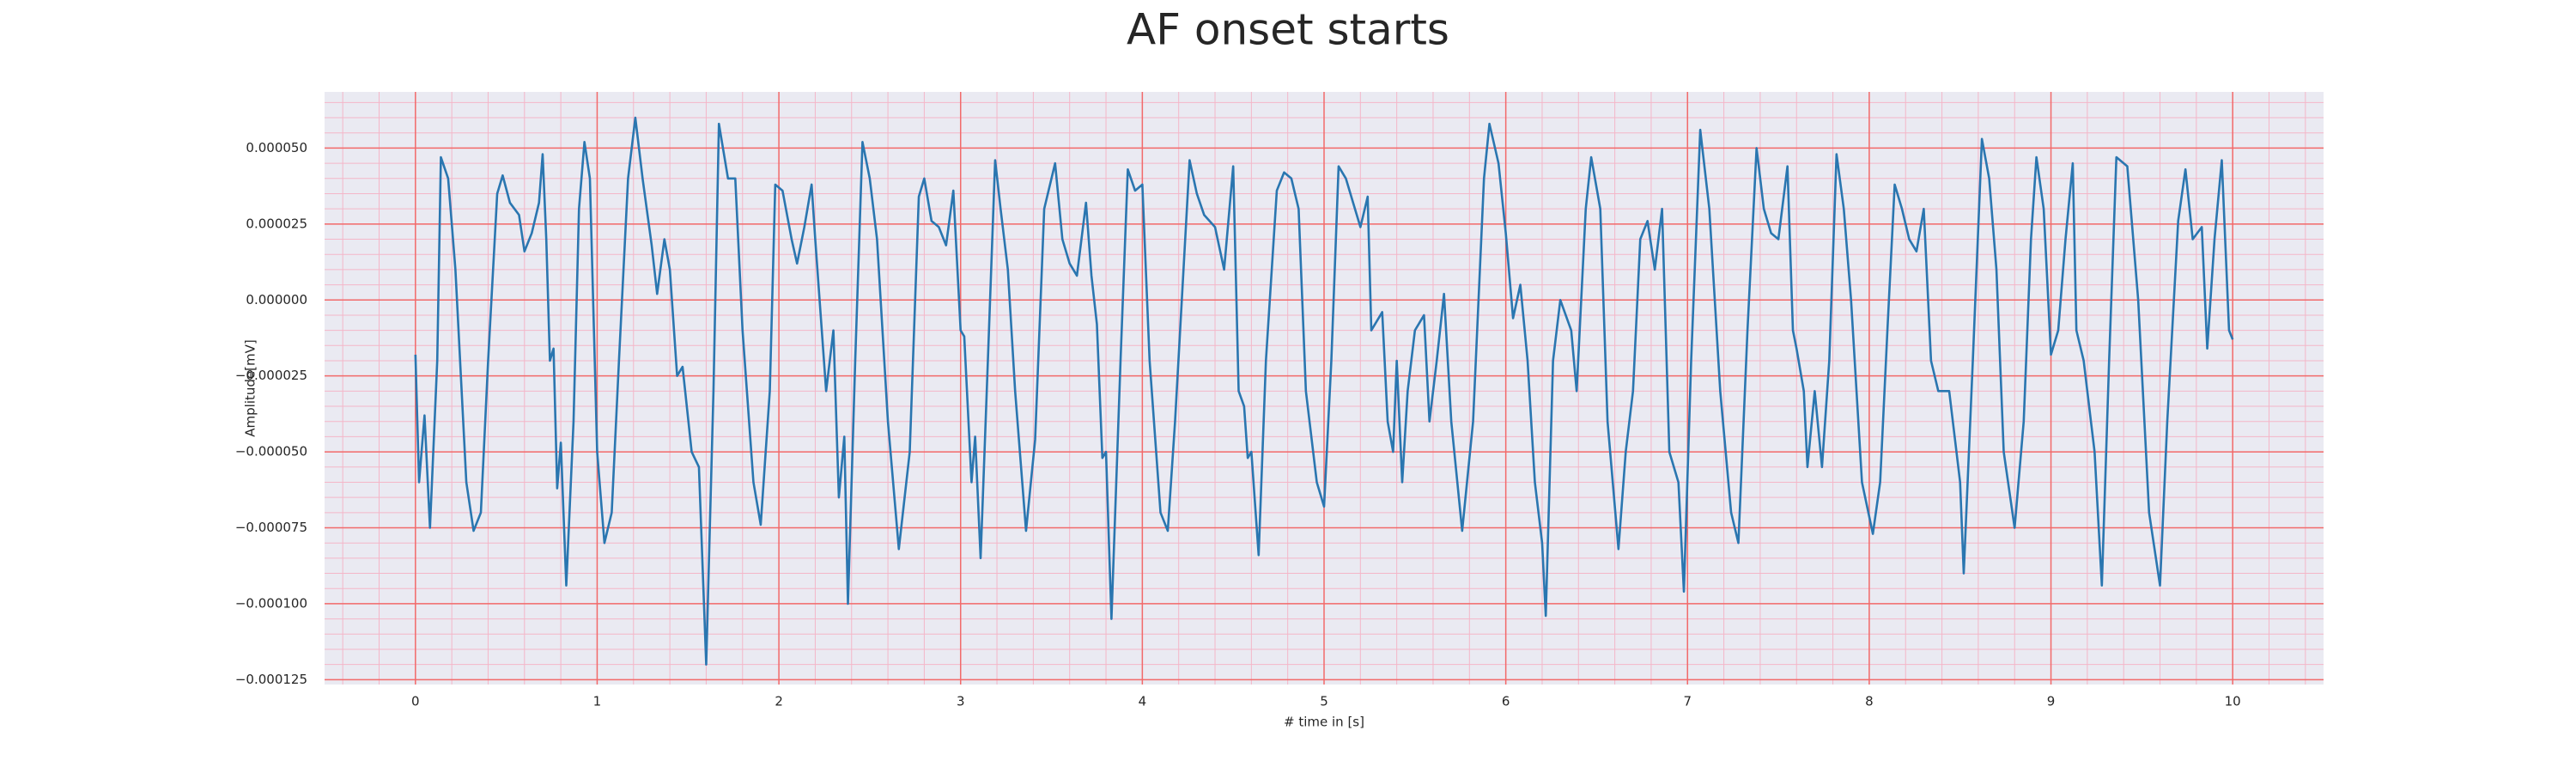  What do you see at coordinates (597, 701) in the screenshot?
I see `x-tick-label: 1` at bounding box center [597, 701].